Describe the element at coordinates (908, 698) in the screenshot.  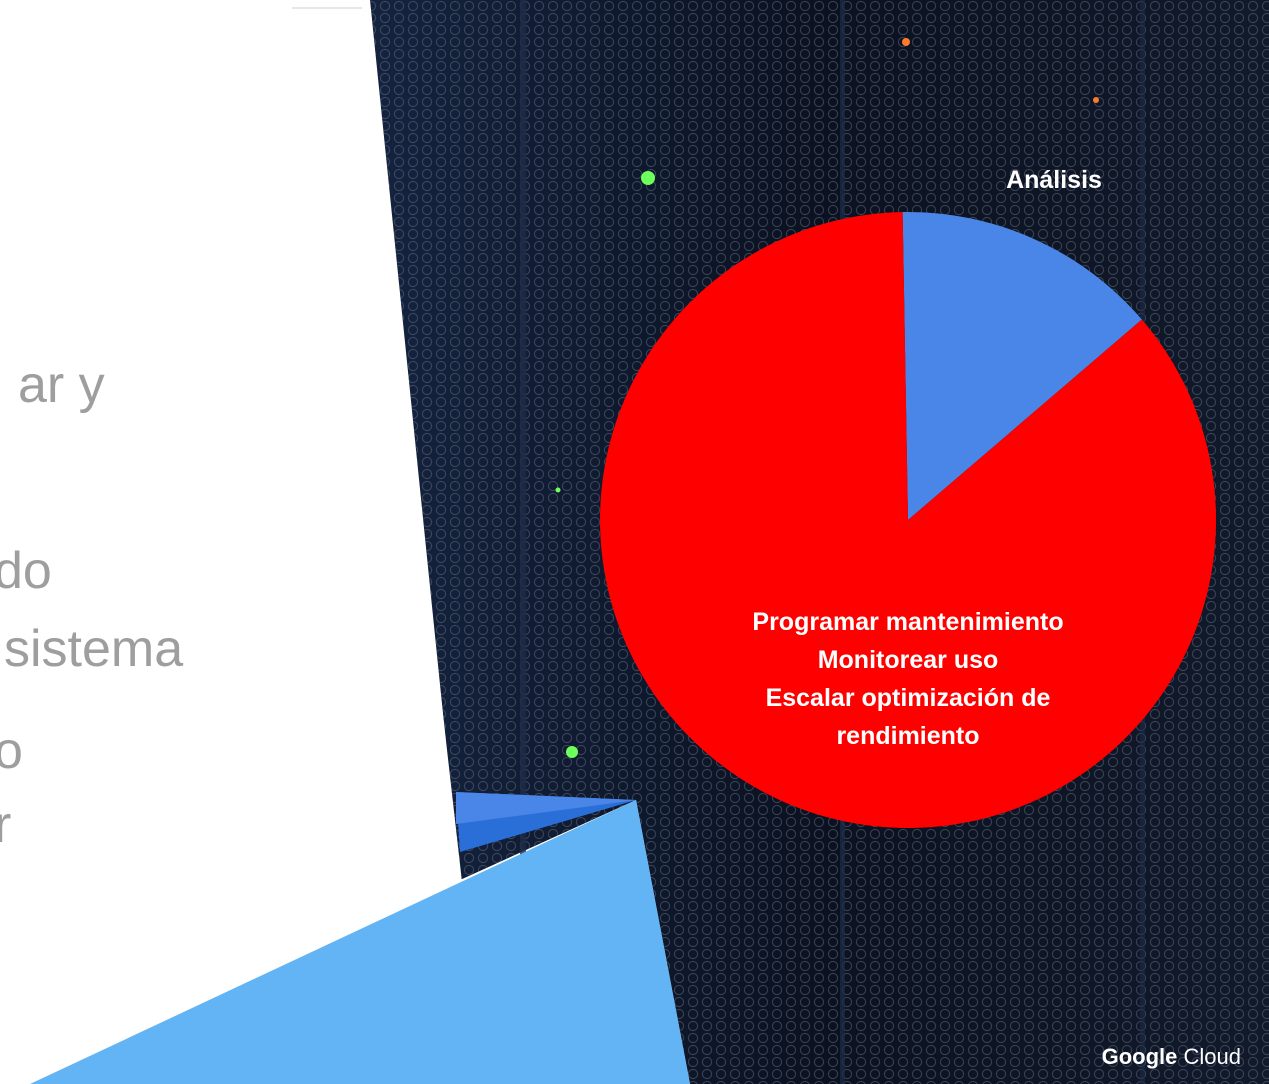
I see `pie-slice-label-line: Escalar optimización de` at that location.